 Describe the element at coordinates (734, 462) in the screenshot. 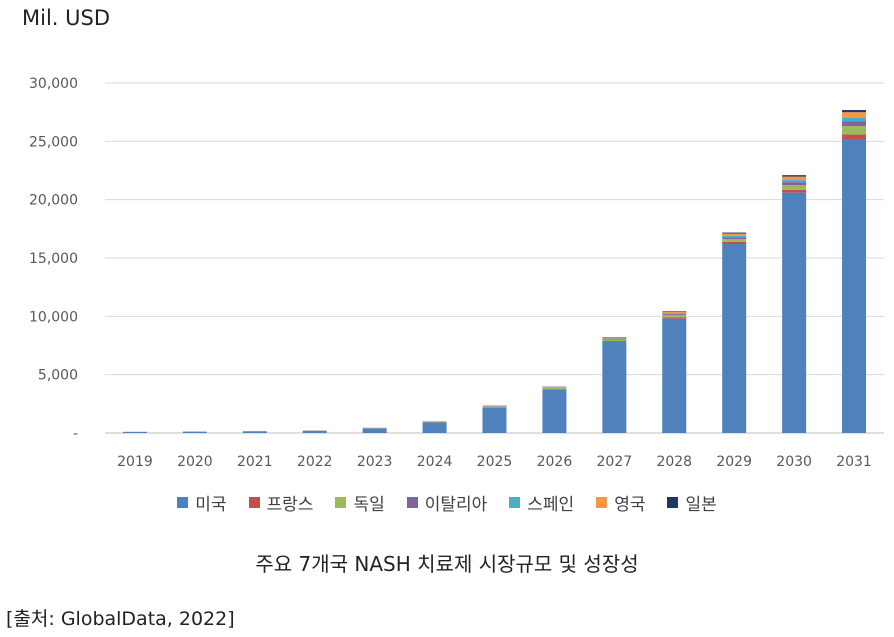

I see `x-tick-label: 2029` at that location.